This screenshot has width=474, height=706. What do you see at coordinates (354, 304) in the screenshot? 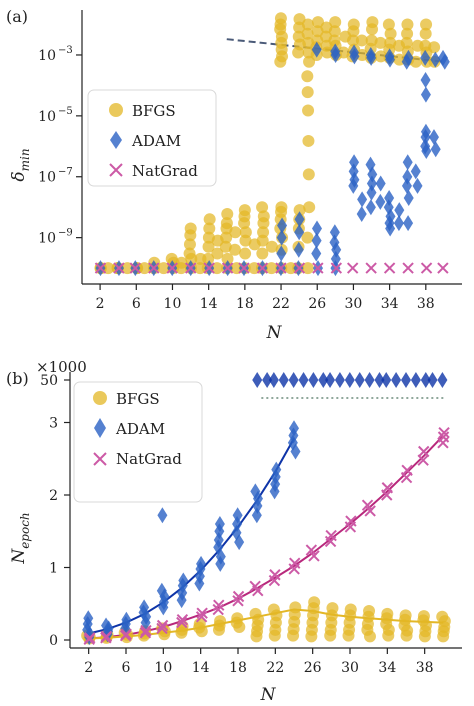
I see `x-tick-label: 30` at bounding box center [354, 304].